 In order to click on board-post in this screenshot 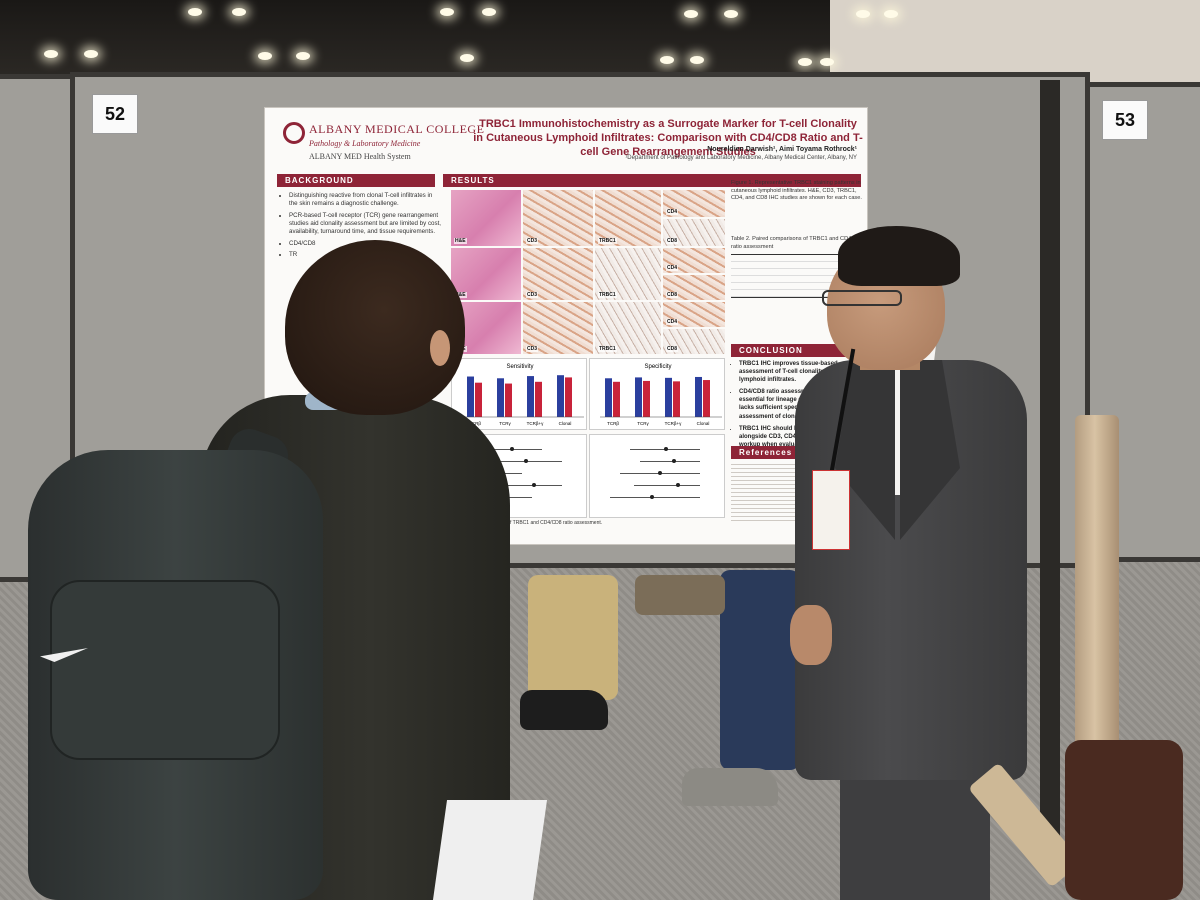, I will do `click(1050, 475)`.